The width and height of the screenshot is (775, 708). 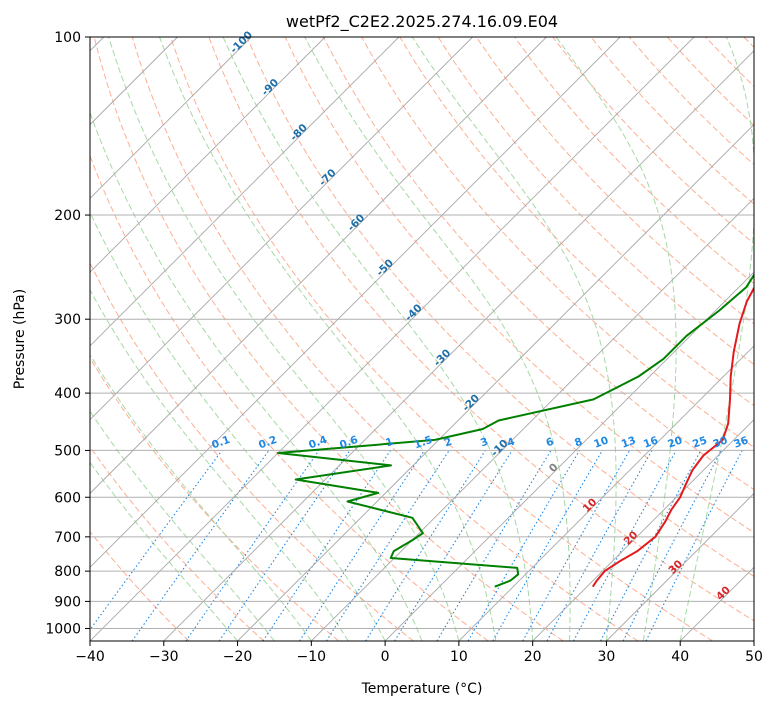 I want to click on mixing-ratio-label: 1, so click(x=389, y=443).